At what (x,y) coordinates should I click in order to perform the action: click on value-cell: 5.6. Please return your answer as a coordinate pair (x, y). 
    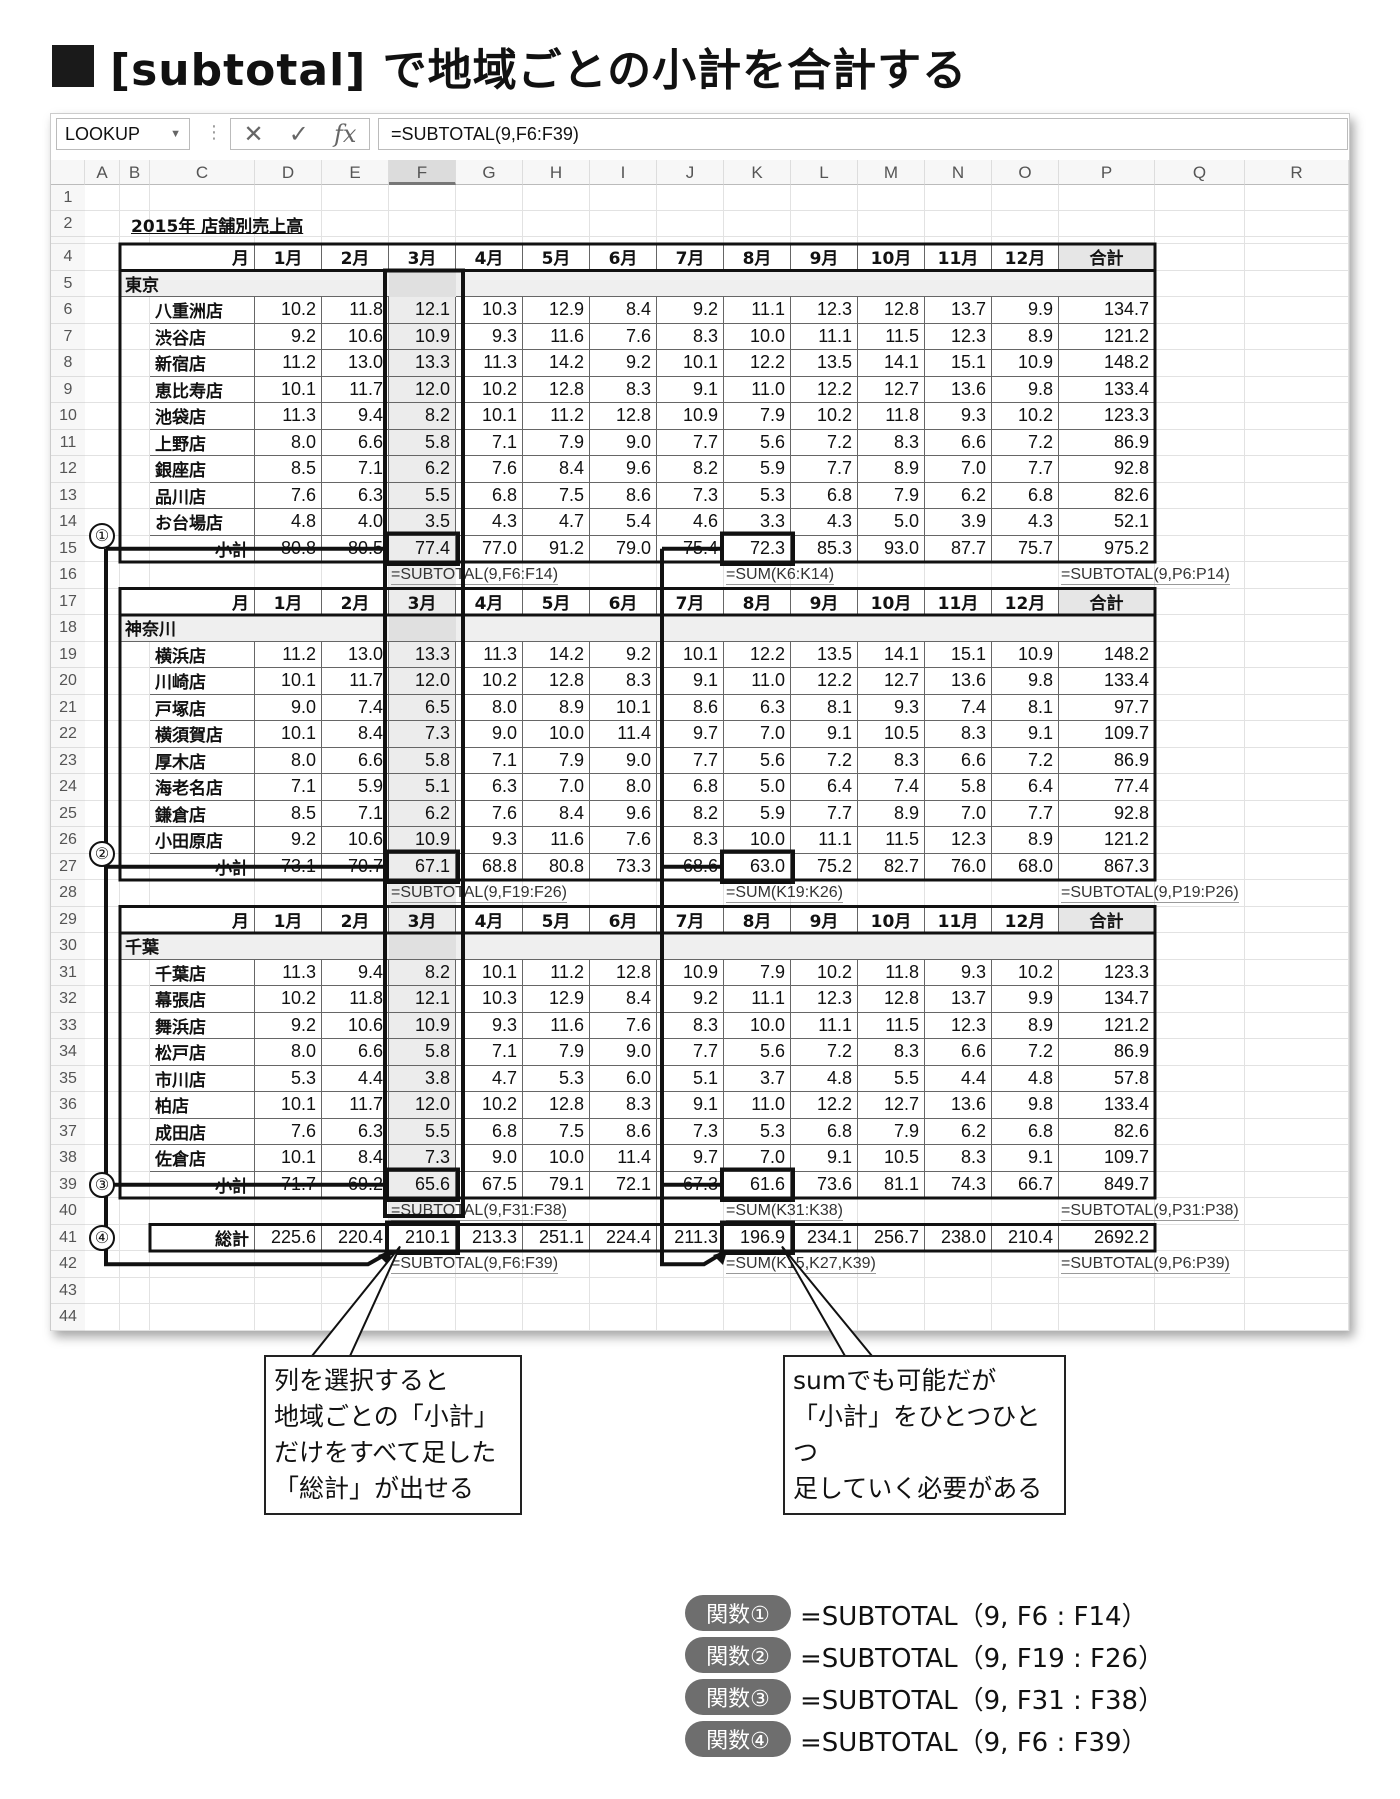
    Looking at the image, I should click on (757, 442).